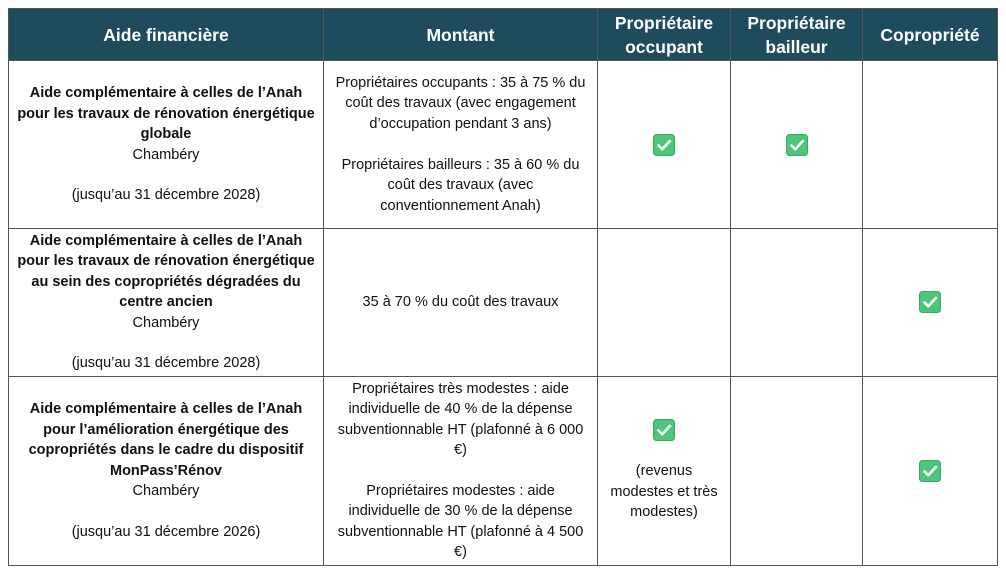  I want to click on occupant-note: (revenus modestes et très modestes), so click(664, 492).